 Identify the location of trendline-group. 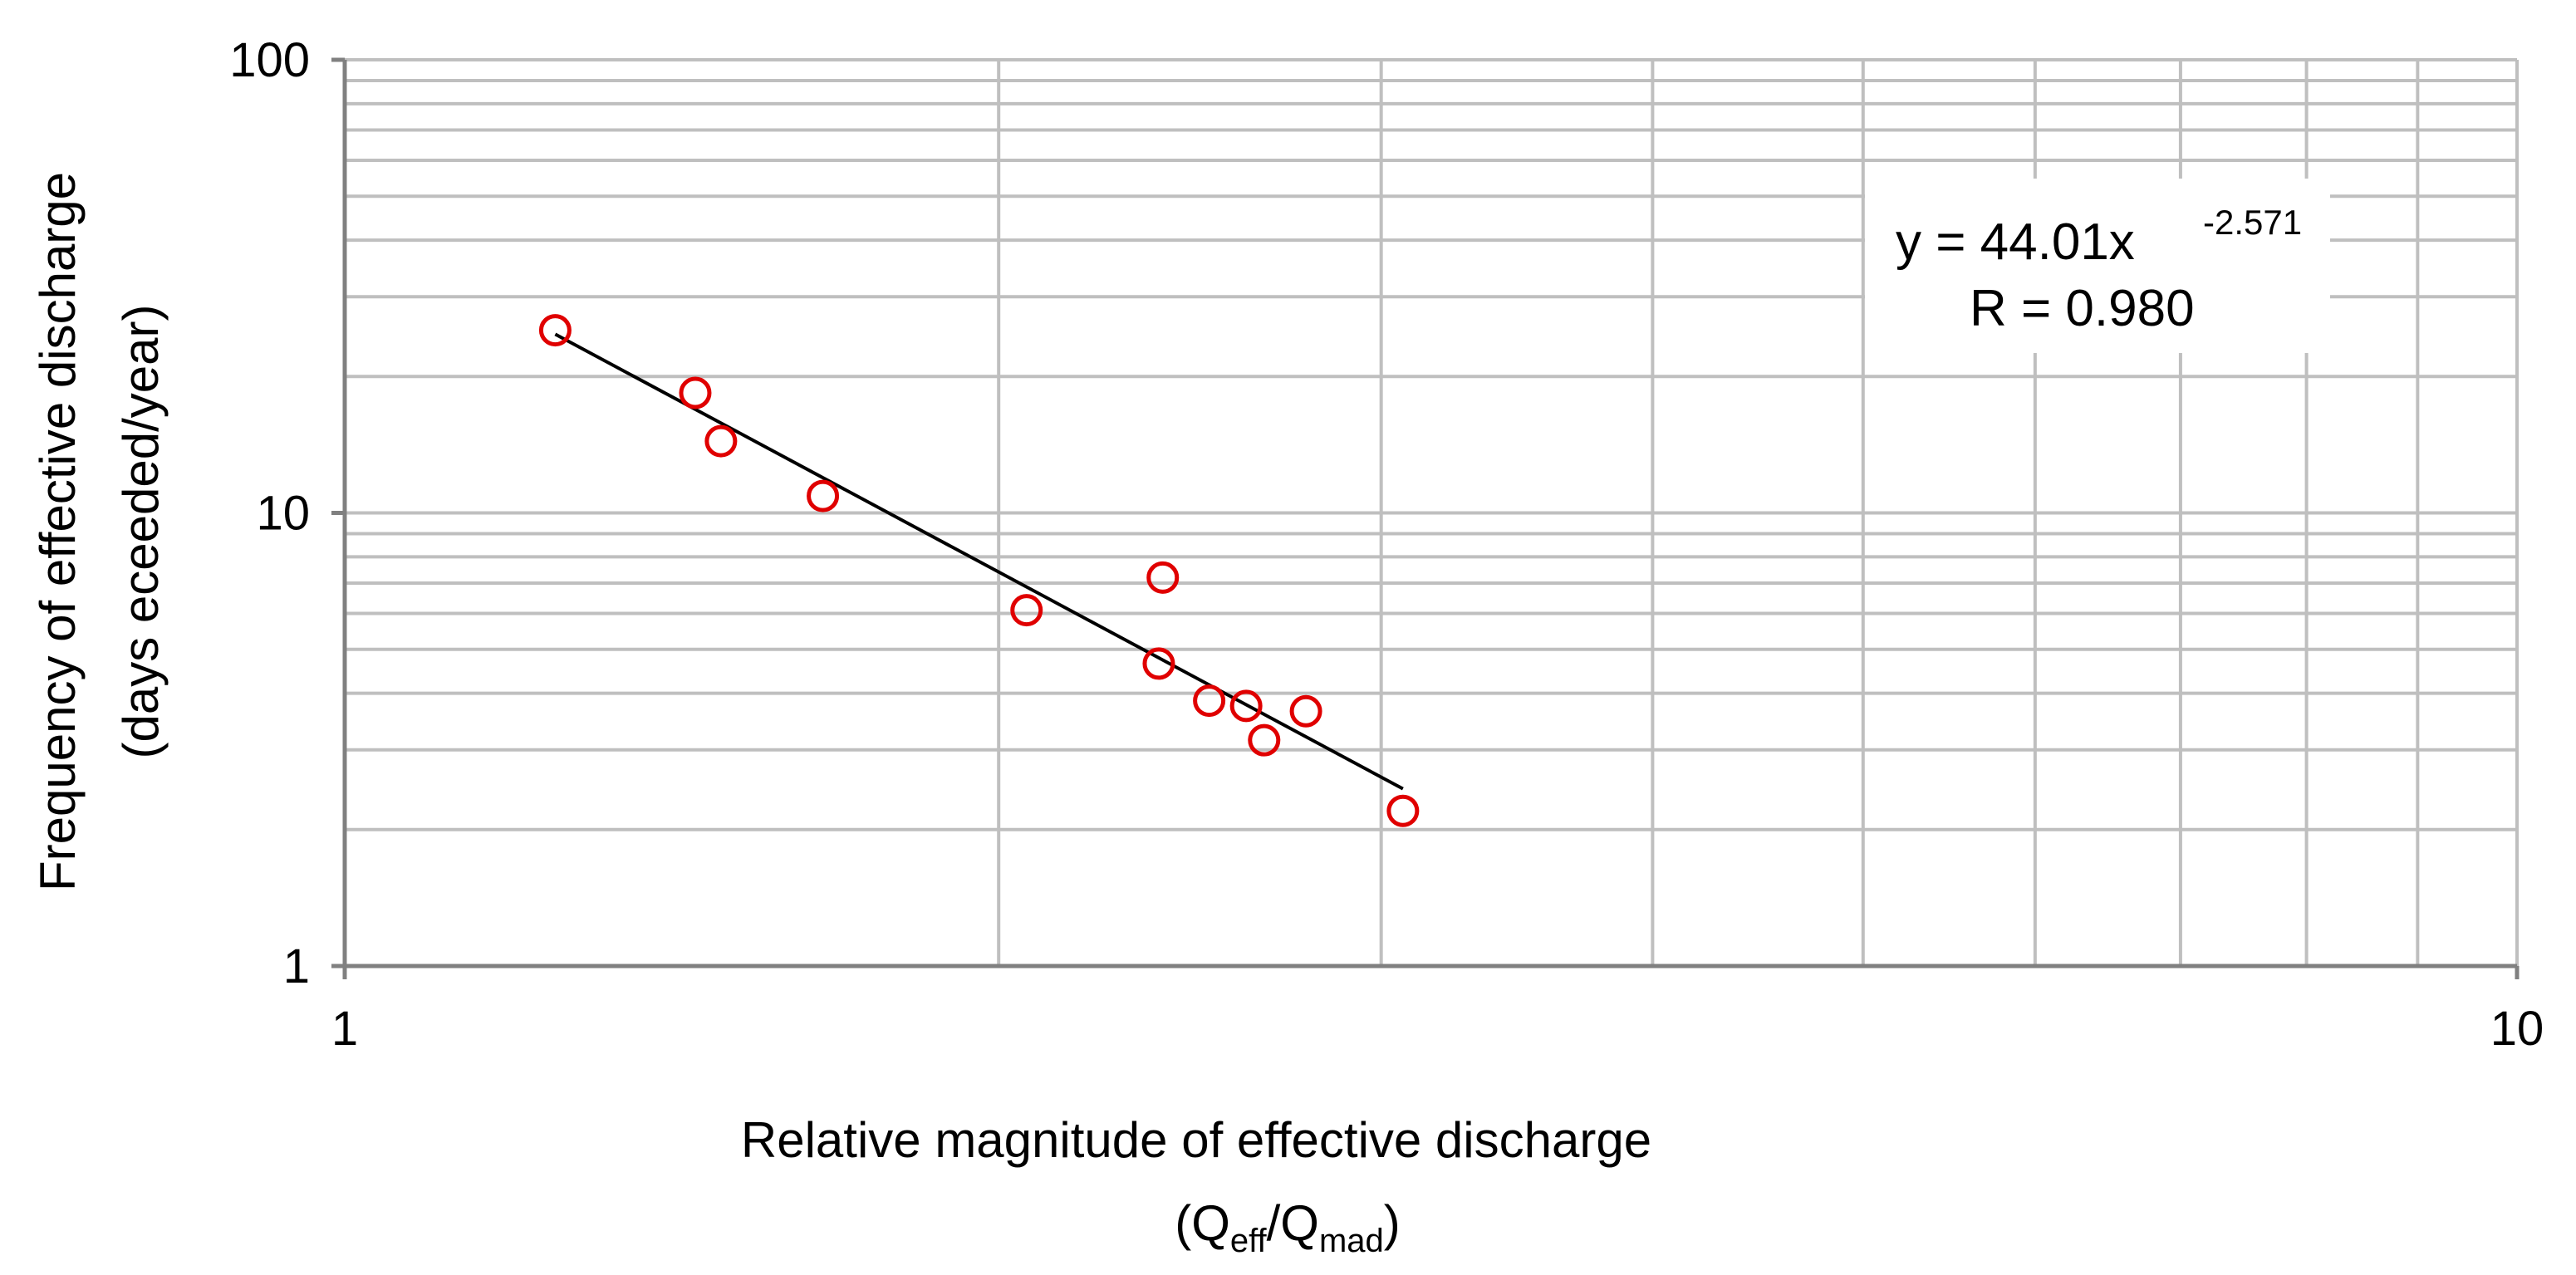
(979, 561).